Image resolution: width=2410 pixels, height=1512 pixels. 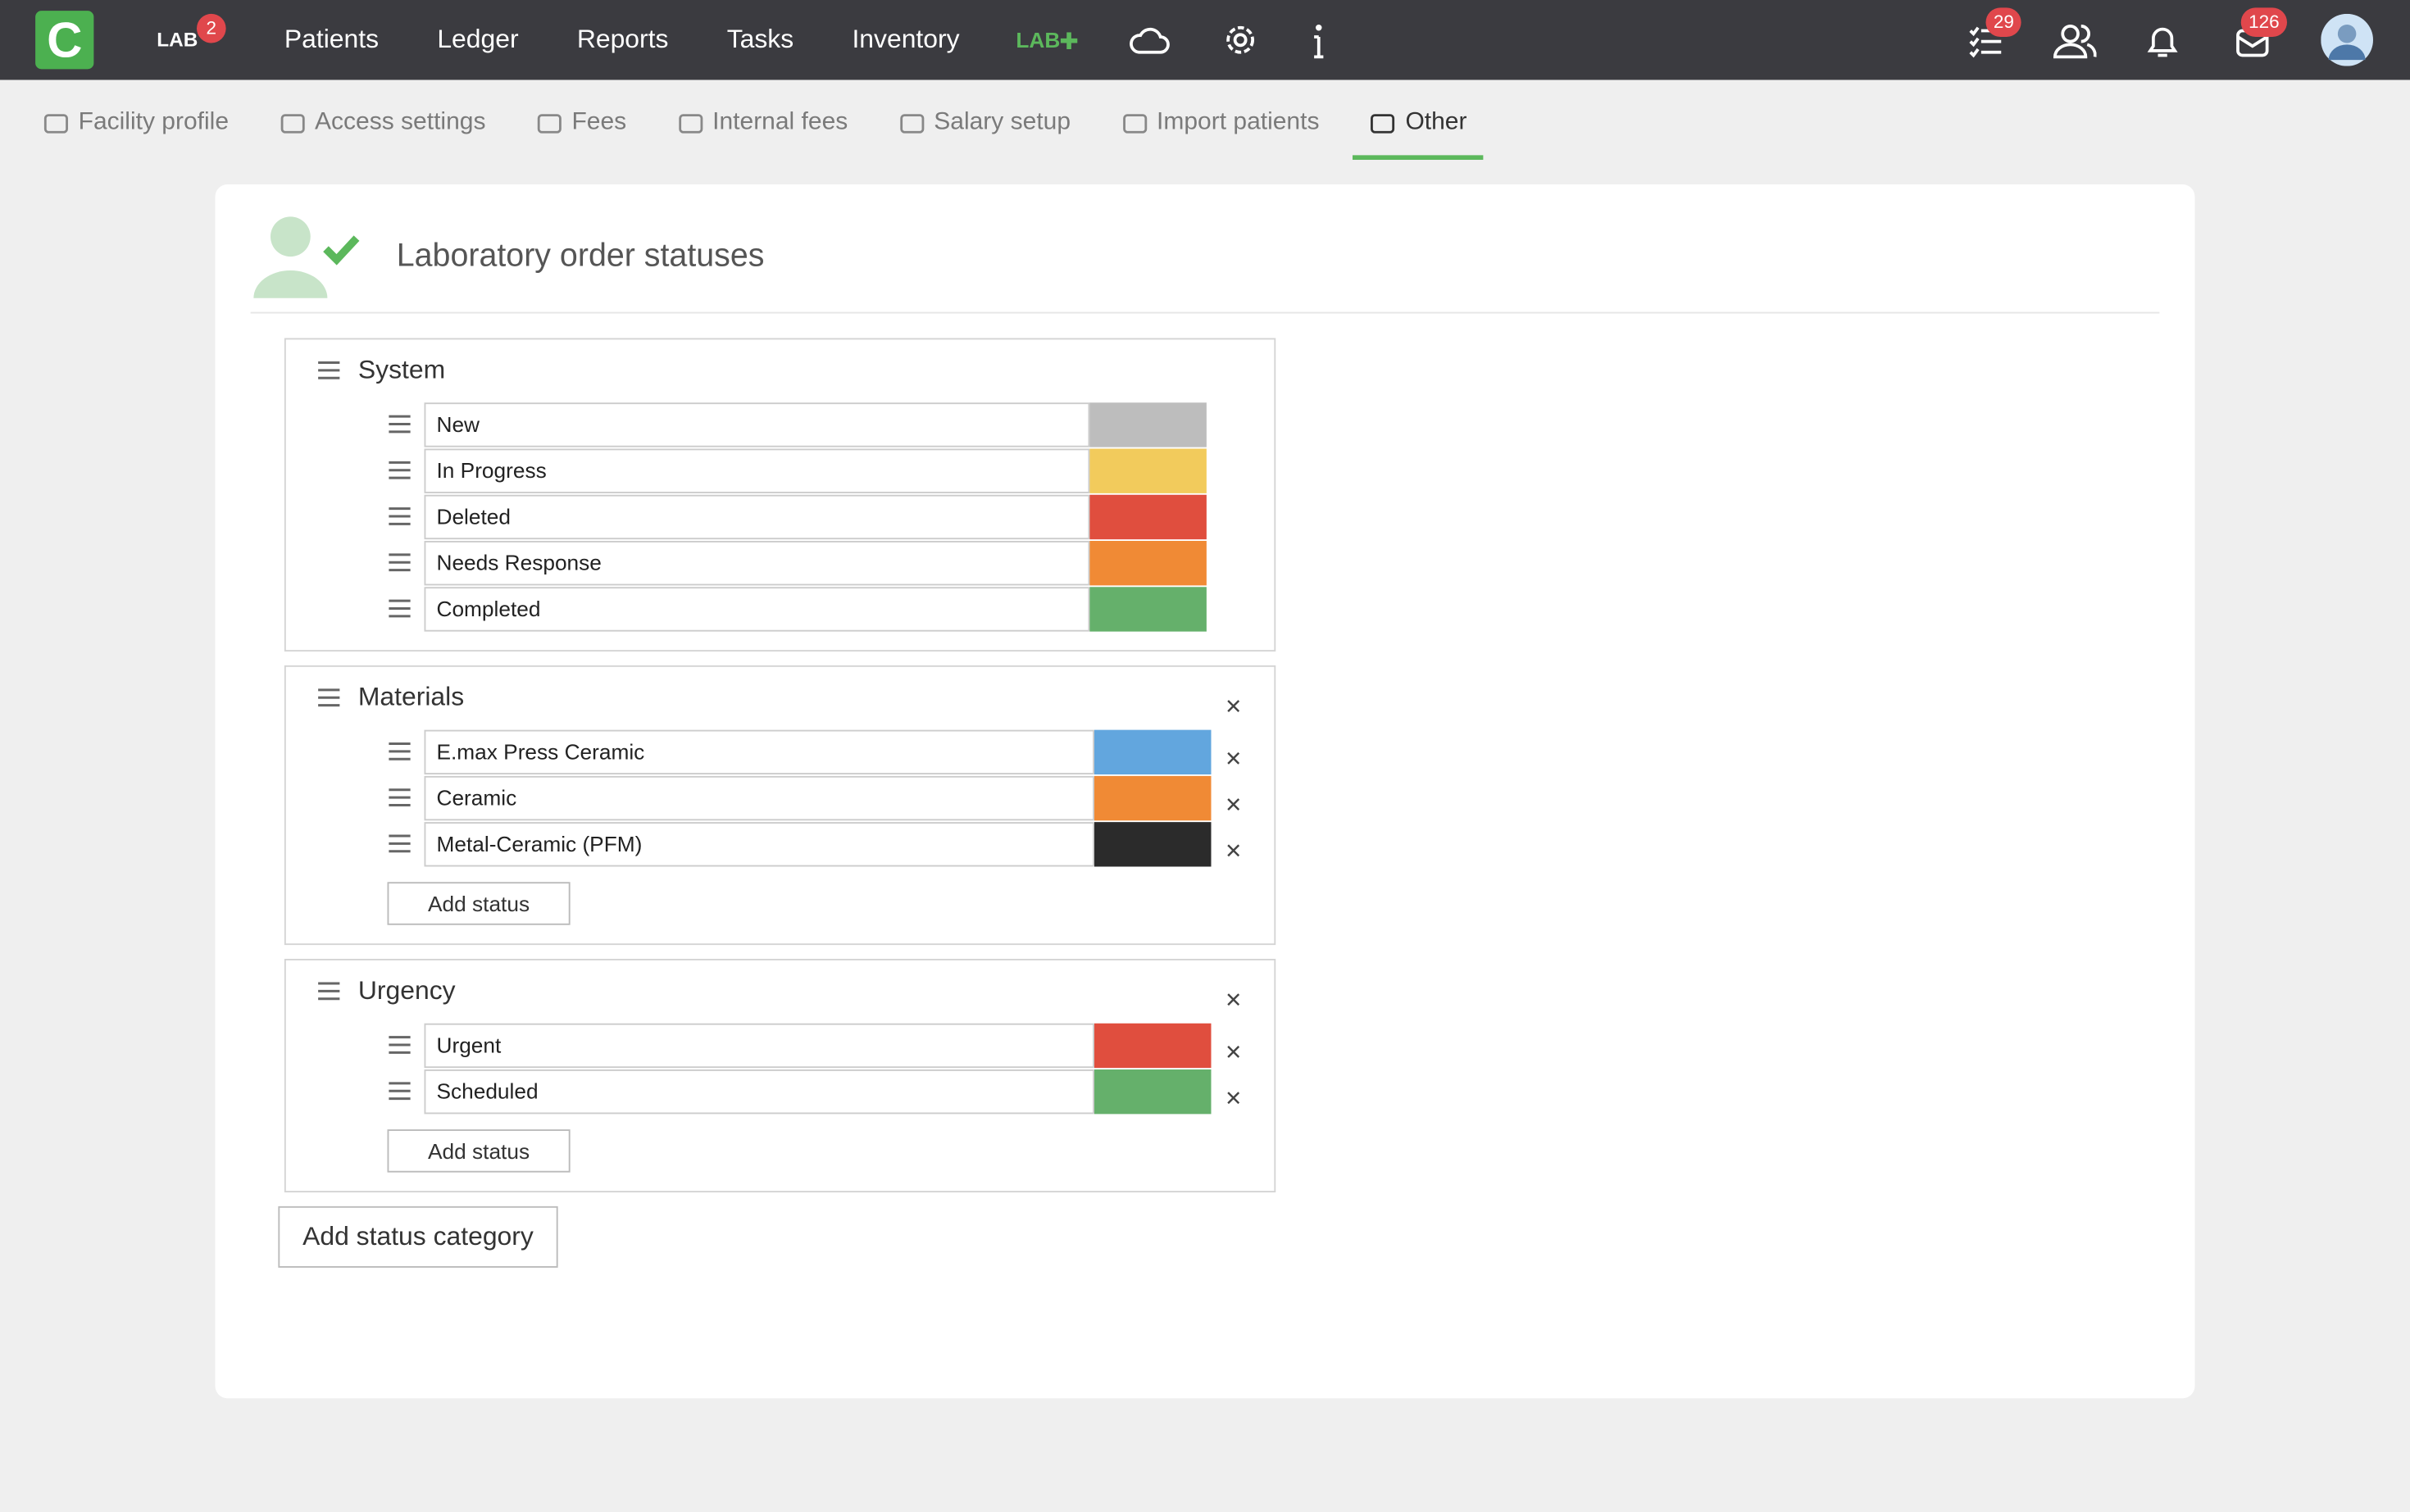 I want to click on status-row: Metal-Ceramic (PFM), so click(x=781, y=843).